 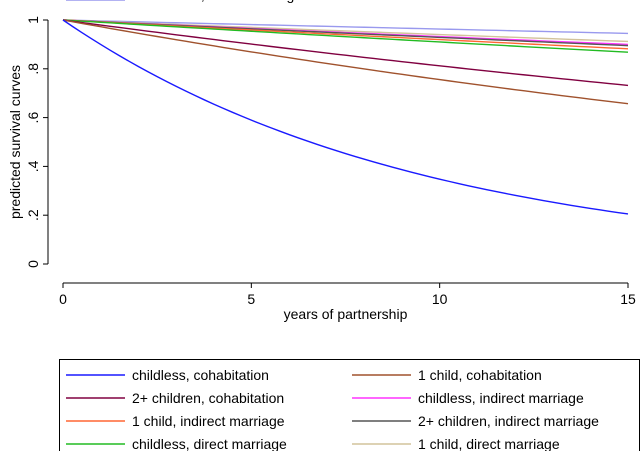 What do you see at coordinates (508, 421) in the screenshot?
I see `legend-label: 2+ children, indirect marriage` at bounding box center [508, 421].